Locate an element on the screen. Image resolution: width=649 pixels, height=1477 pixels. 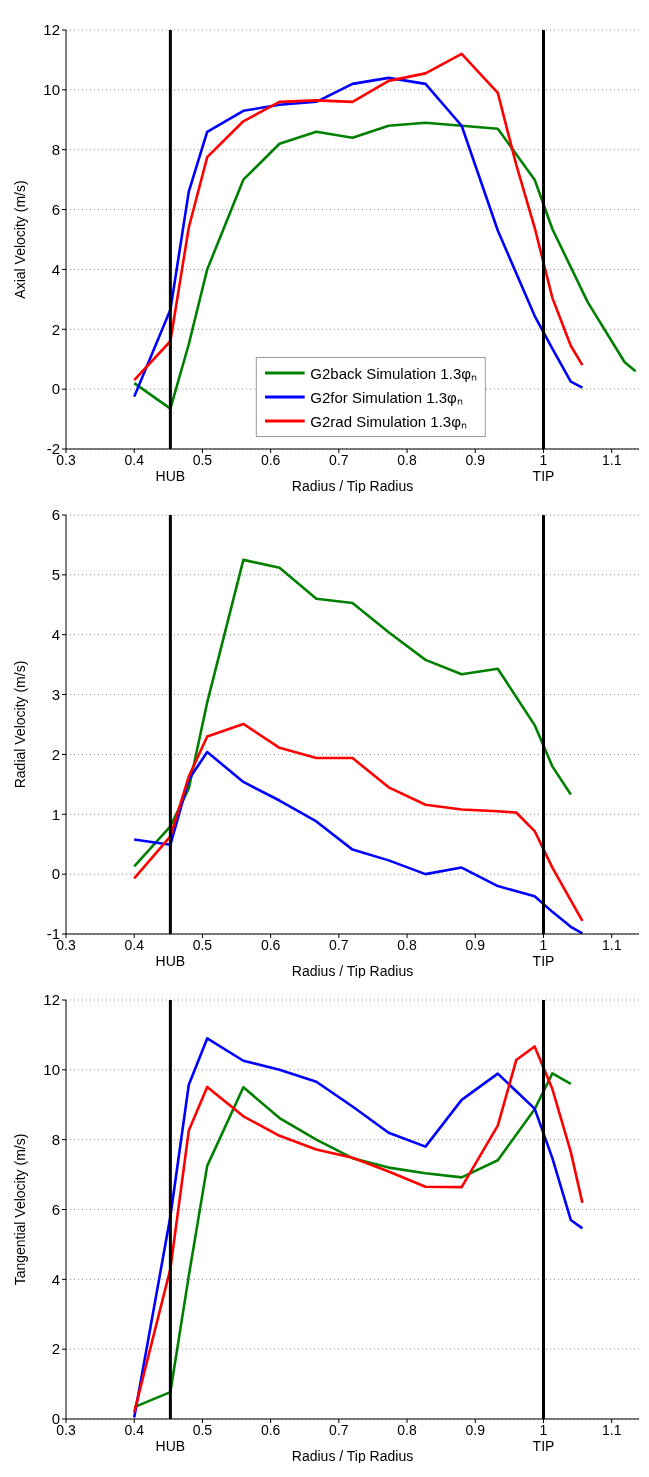
y-tick-label: 3 is located at coordinates (55, 694).